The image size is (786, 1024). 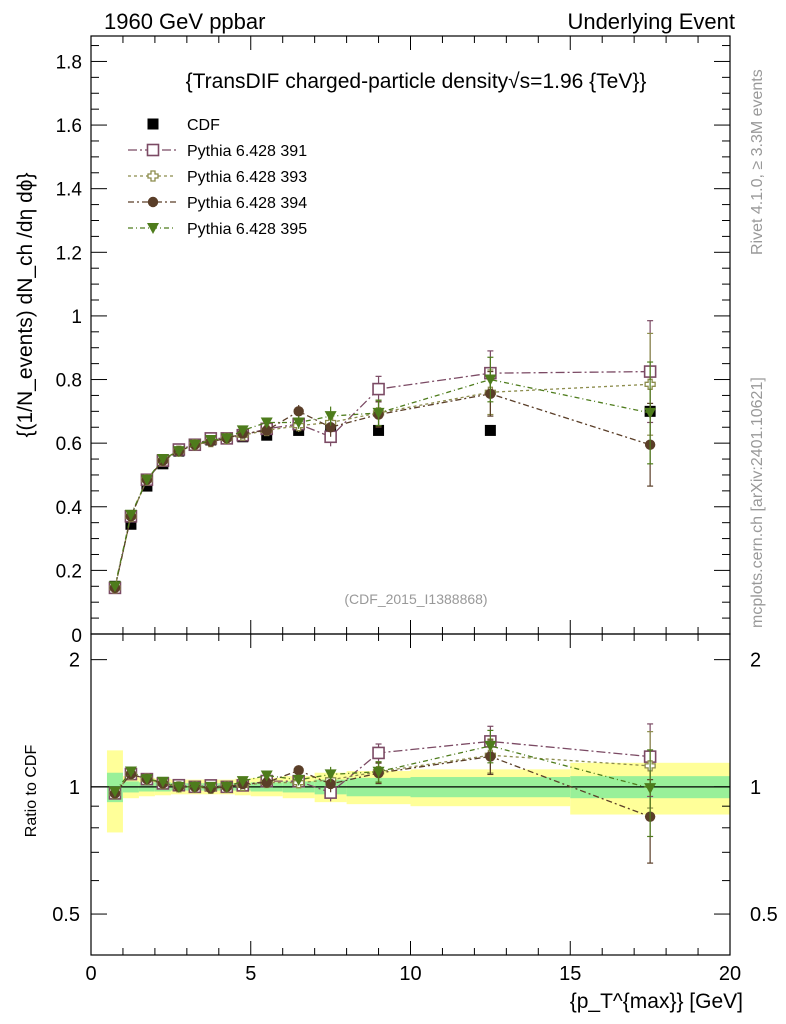 I want to click on x-tick-label: 20, so click(x=730, y=974).